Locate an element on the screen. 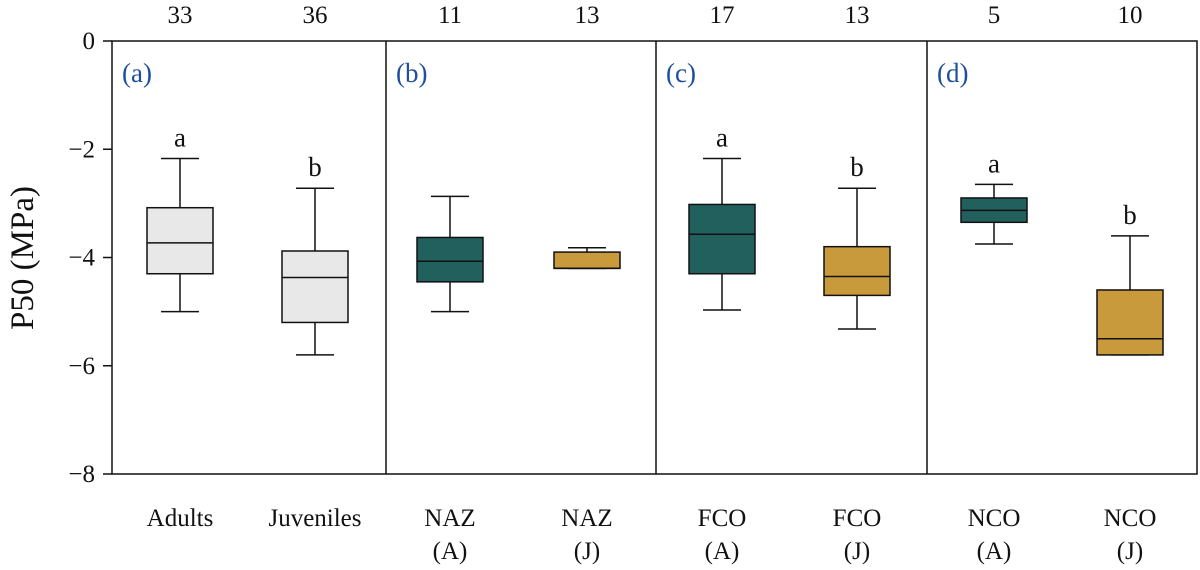 The height and width of the screenshot is (570, 1200). sample-size-label: 10 is located at coordinates (1130, 15).